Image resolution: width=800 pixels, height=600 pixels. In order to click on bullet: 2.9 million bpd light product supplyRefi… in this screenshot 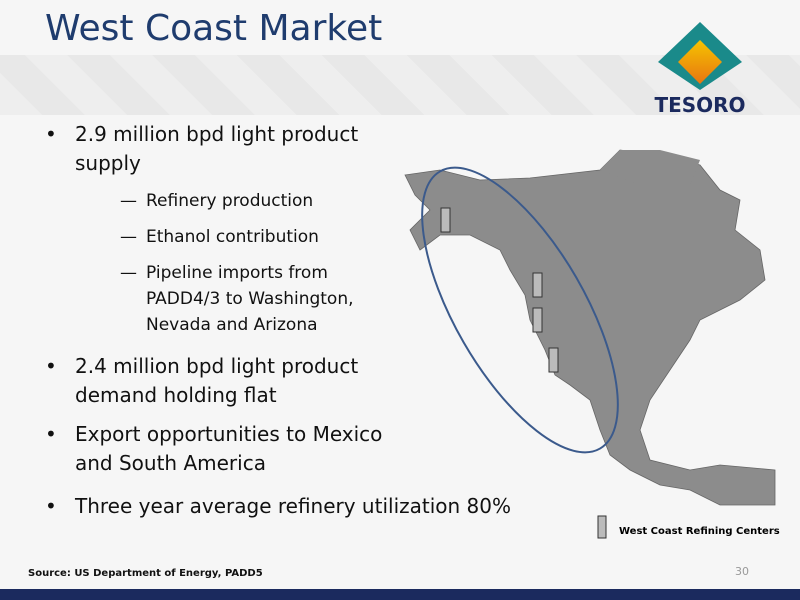, I will do `click(205, 229)`.